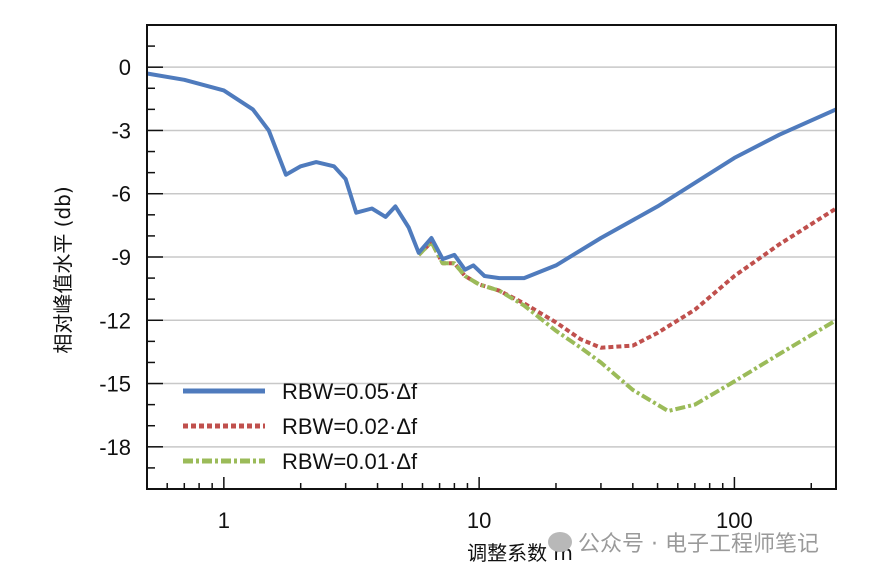  What do you see at coordinates (350, 461) in the screenshot?
I see `legend-label: RBW=0.01·Δf` at bounding box center [350, 461].